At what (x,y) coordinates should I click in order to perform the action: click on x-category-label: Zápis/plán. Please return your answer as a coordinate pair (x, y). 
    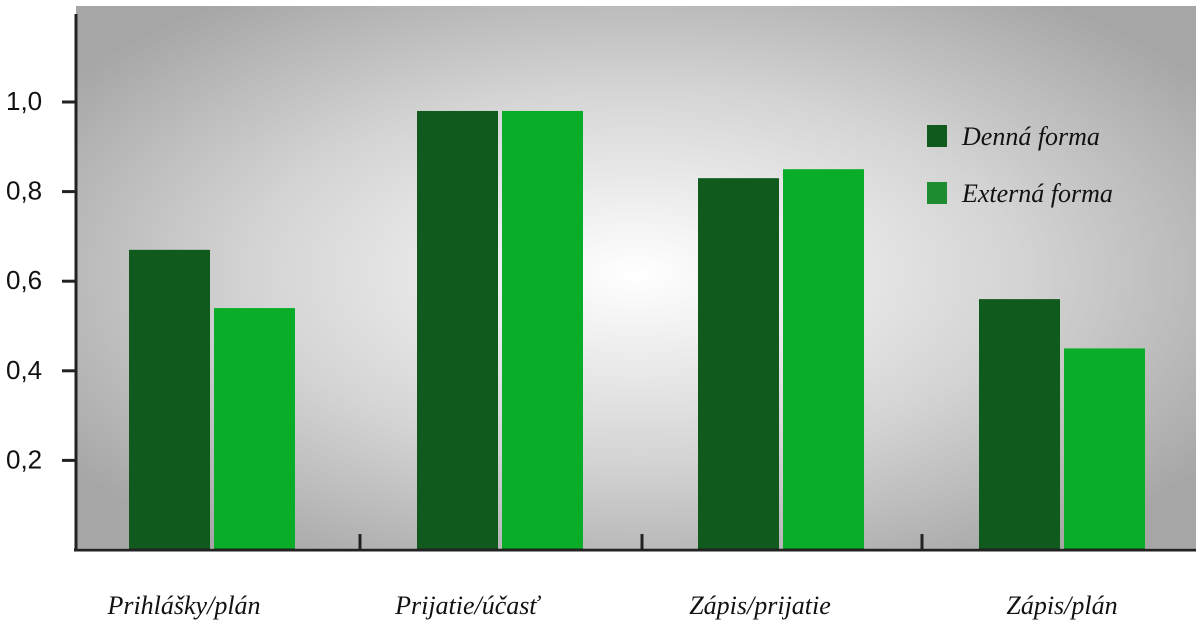
    Looking at the image, I should click on (1061, 605).